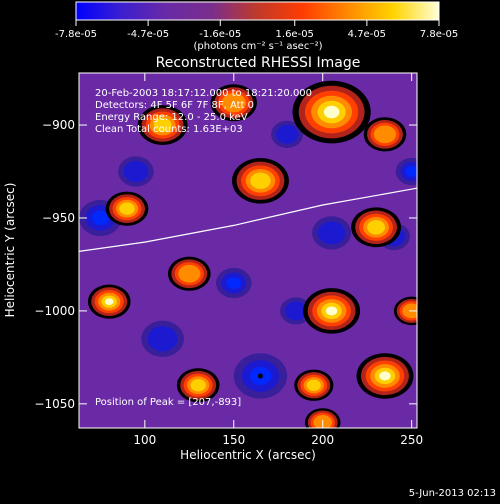 The width and height of the screenshot is (500, 504). I want to click on annotation-energy: Energy Range: 12.0 - 25.0 keV, so click(171, 117).